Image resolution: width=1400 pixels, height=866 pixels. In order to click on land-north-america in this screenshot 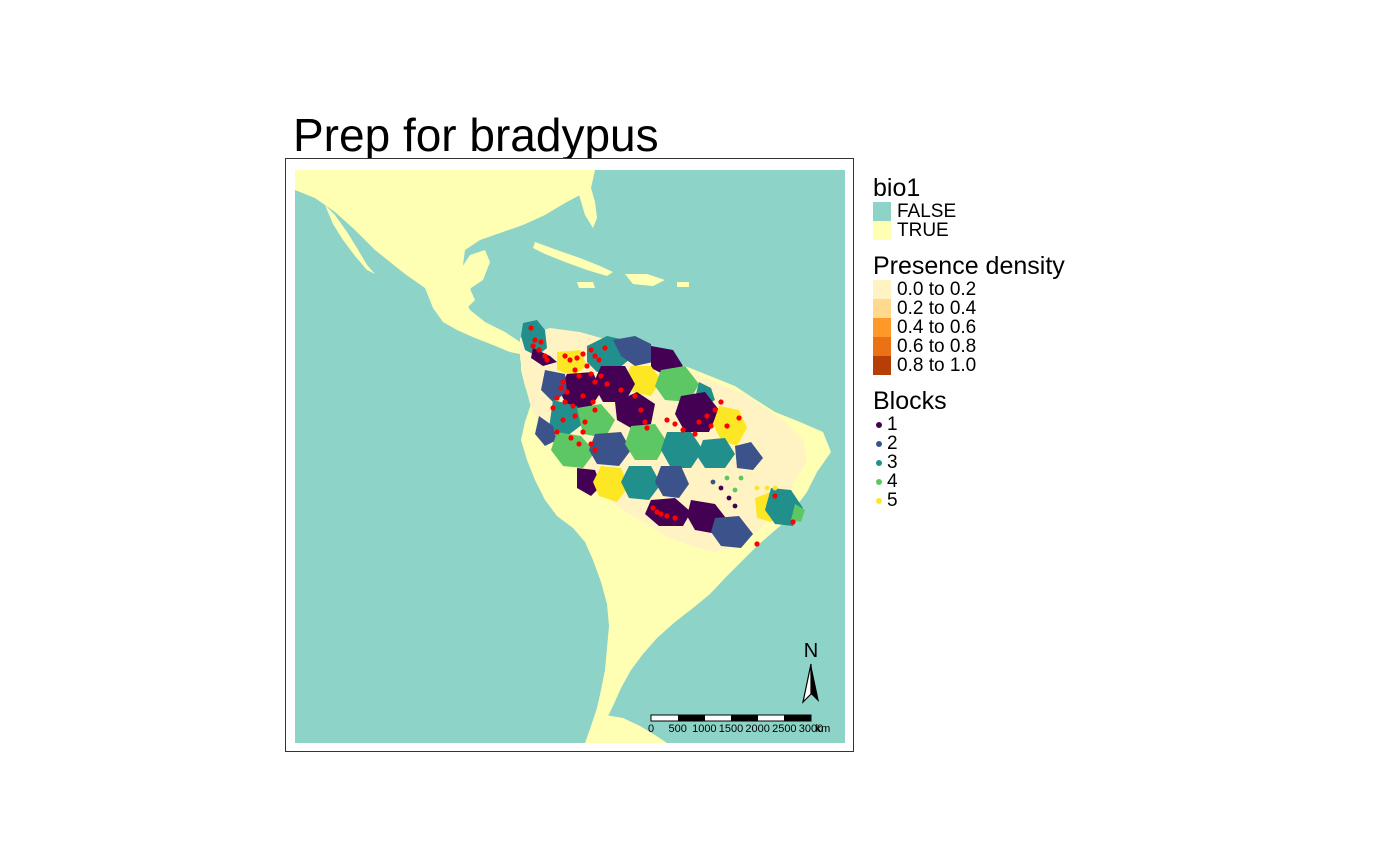, I will do `click(445, 240)`.